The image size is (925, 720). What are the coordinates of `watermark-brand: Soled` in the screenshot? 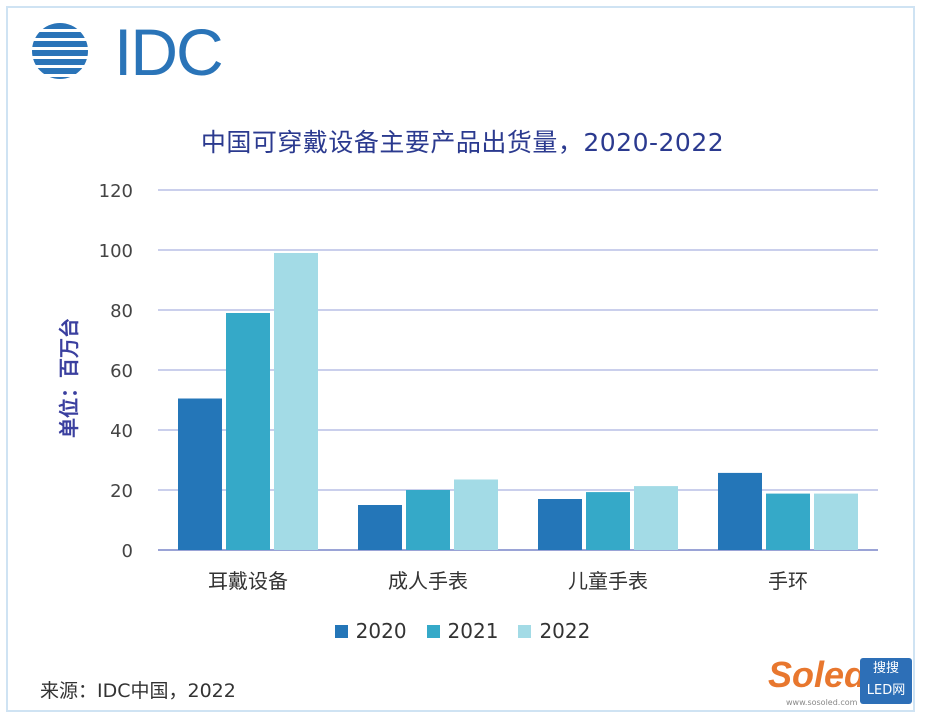 It's located at (817, 674).